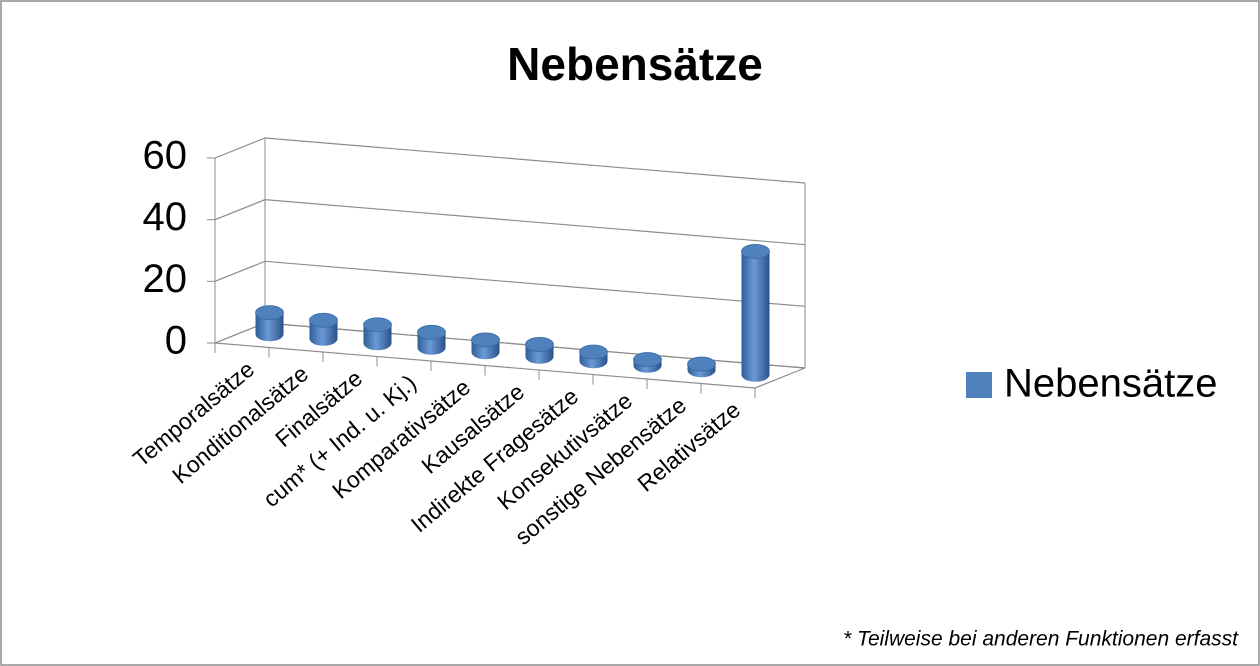 Image resolution: width=1260 pixels, height=666 pixels. What do you see at coordinates (165, 156) in the screenshot?
I see `y-tick-label: 60` at bounding box center [165, 156].